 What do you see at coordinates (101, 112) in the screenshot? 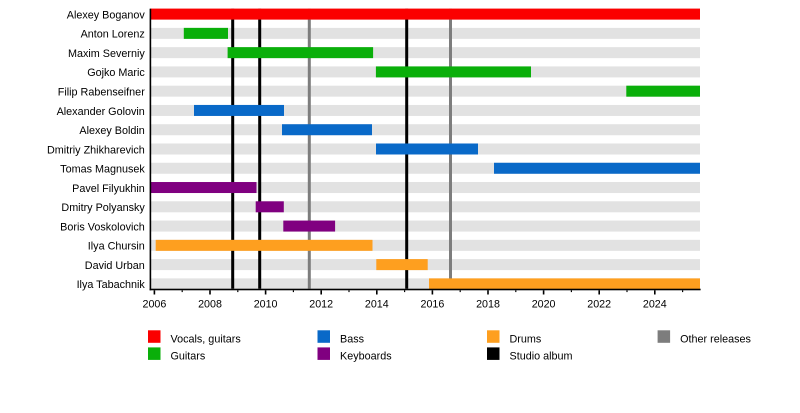
I see `svg-text: Alexander Golovin` at bounding box center [101, 112].